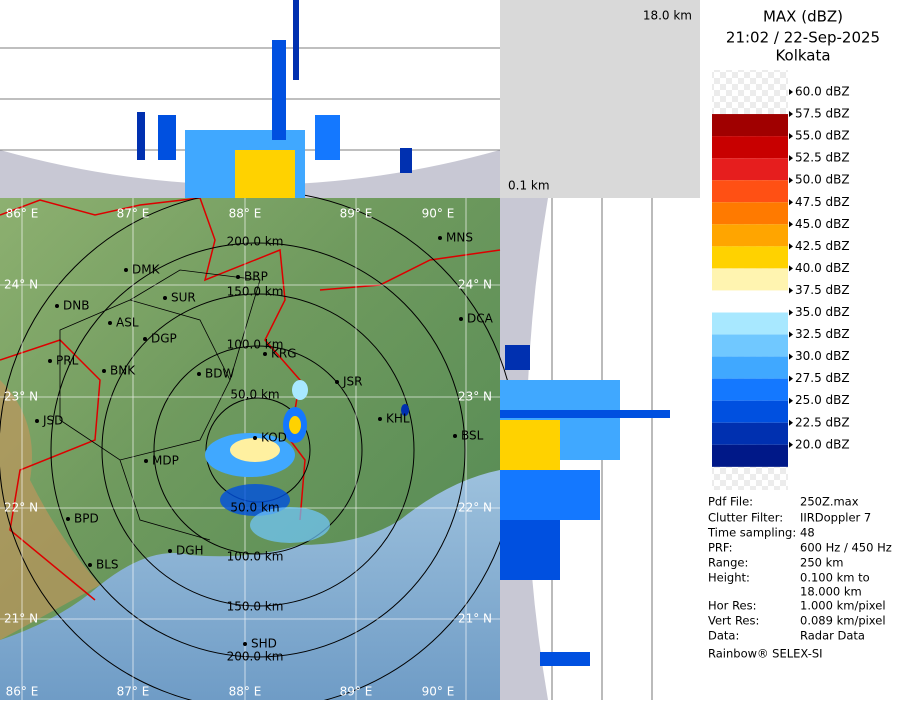  I want to click on city-label: MDP, so click(165, 461).